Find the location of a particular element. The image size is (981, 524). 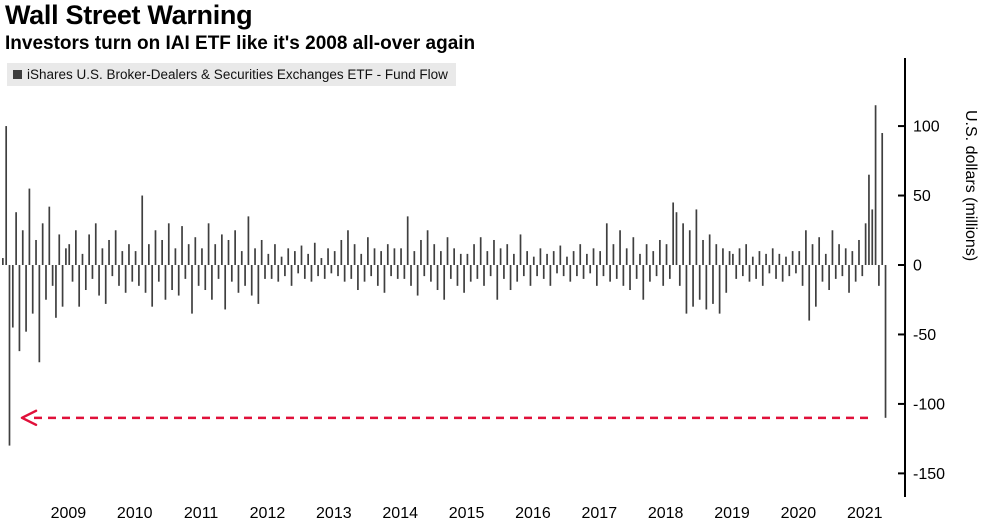

x-axis-year-label: 2020 is located at coordinates (799, 513).